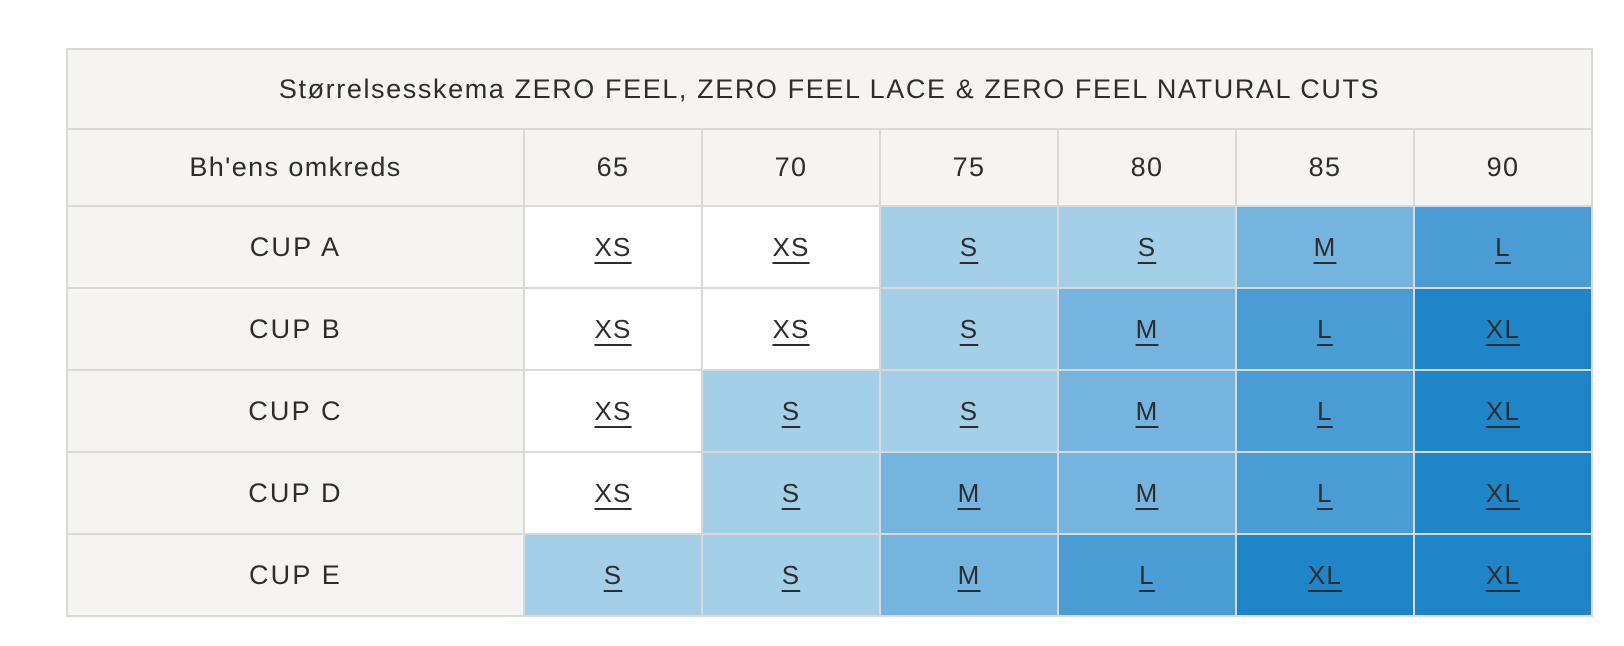 This screenshot has width=1624, height=646. I want to click on band-size-header-70: 70, so click(791, 167).